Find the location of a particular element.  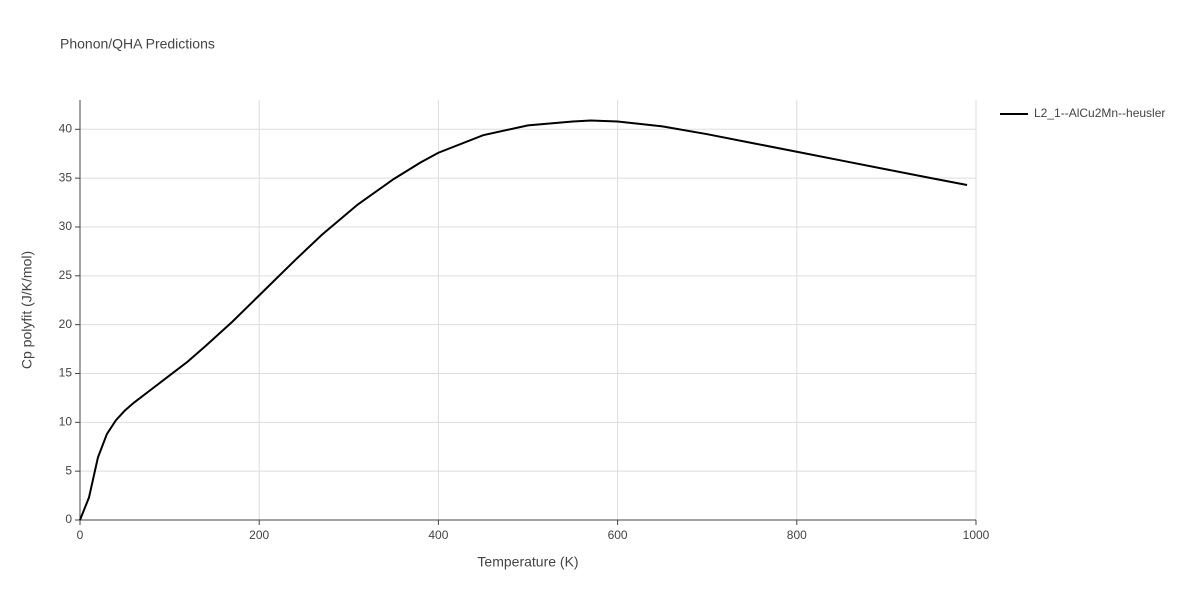

x-tick-label: 600 is located at coordinates (618, 535).